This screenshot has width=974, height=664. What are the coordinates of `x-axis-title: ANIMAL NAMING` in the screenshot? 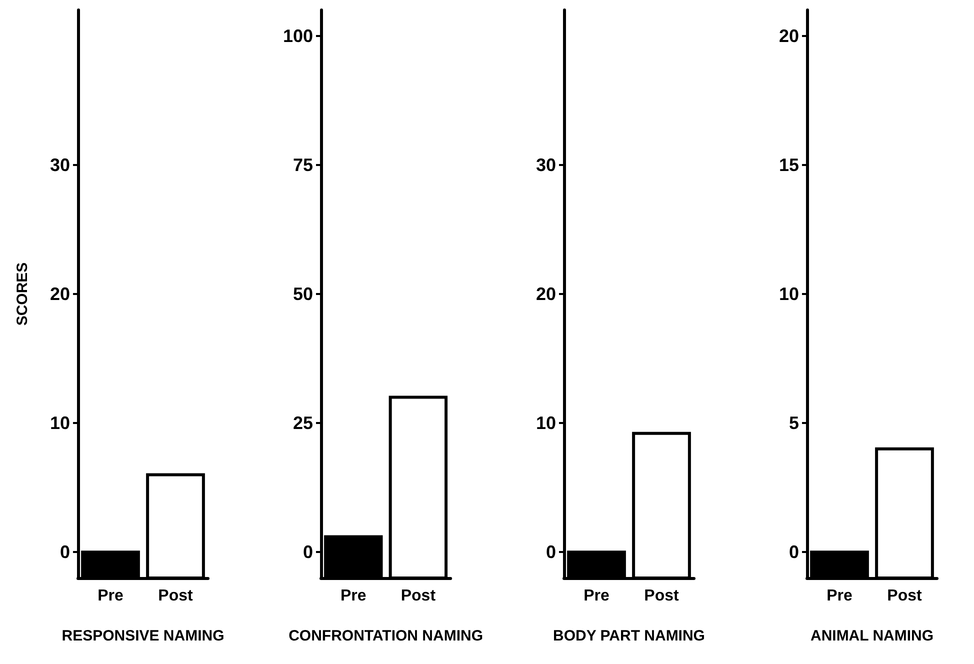 It's located at (872, 636).